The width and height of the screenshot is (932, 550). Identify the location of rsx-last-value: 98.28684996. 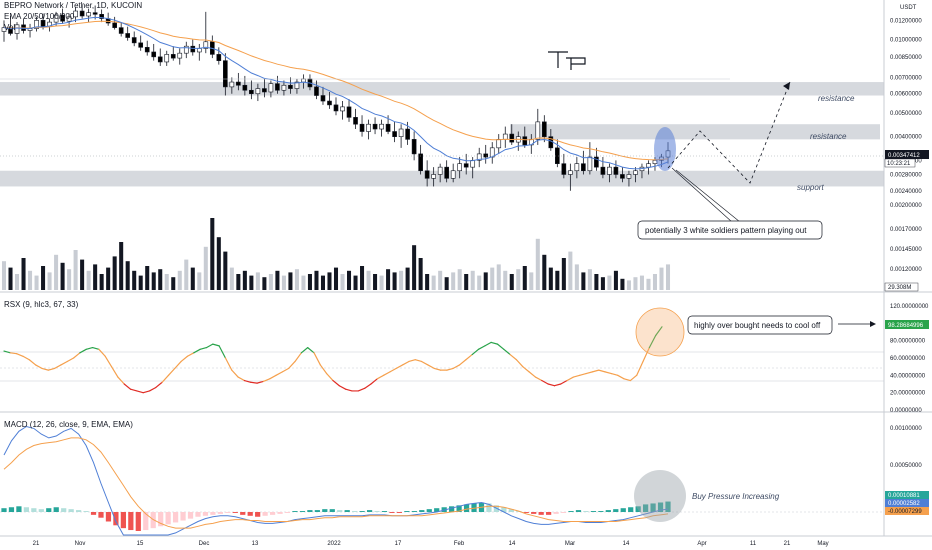
(906, 326).